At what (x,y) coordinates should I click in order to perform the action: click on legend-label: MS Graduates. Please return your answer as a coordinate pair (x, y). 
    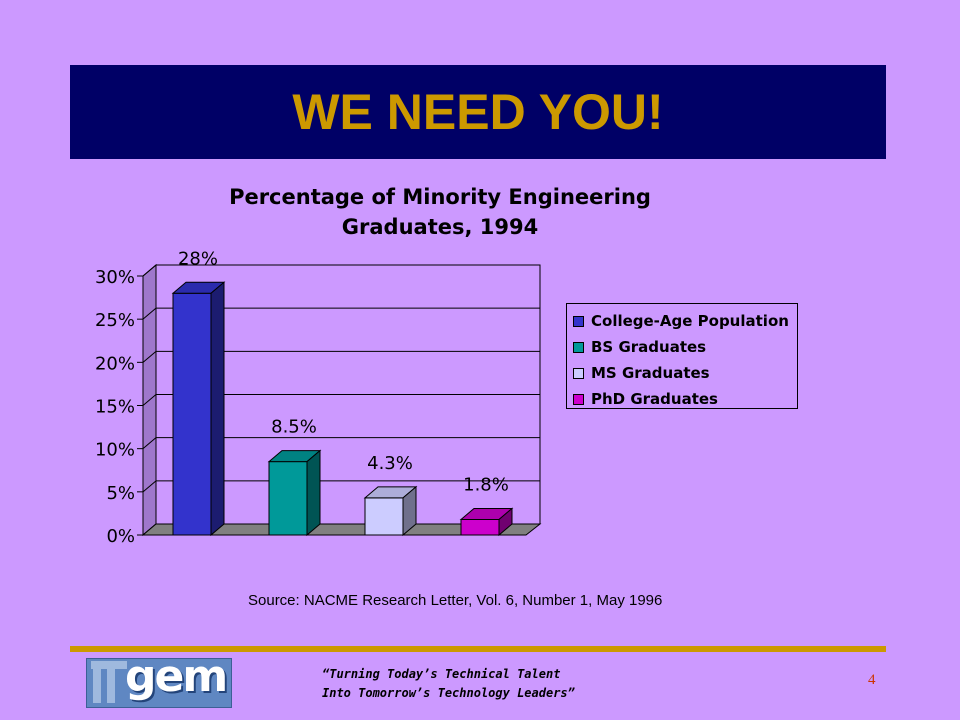
    Looking at the image, I should click on (650, 373).